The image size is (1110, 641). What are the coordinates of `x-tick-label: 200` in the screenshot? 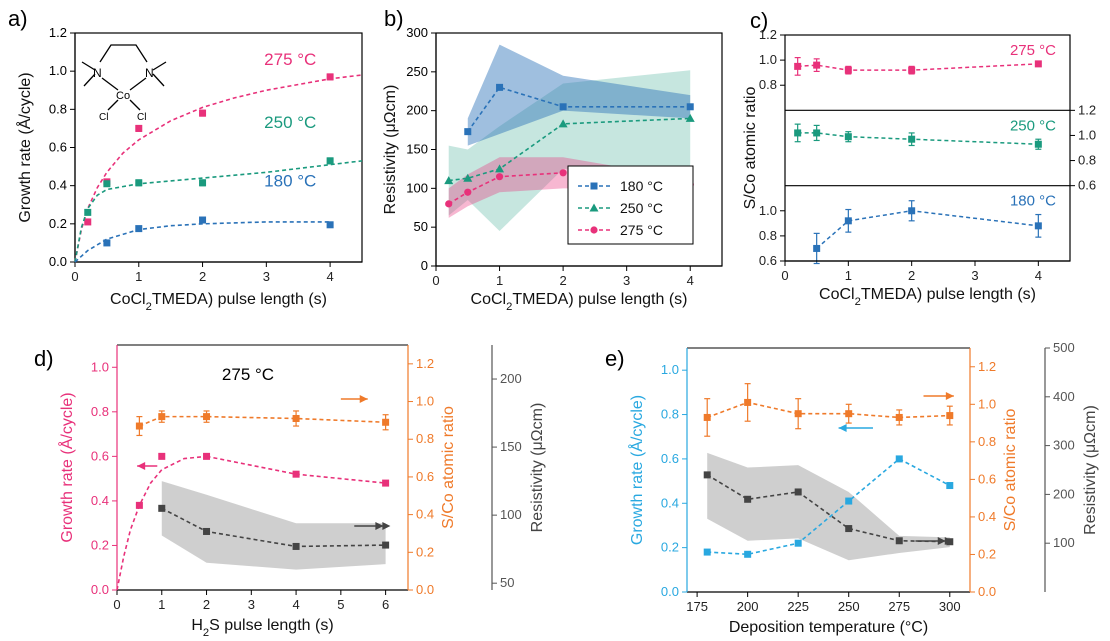 It's located at (748, 606).